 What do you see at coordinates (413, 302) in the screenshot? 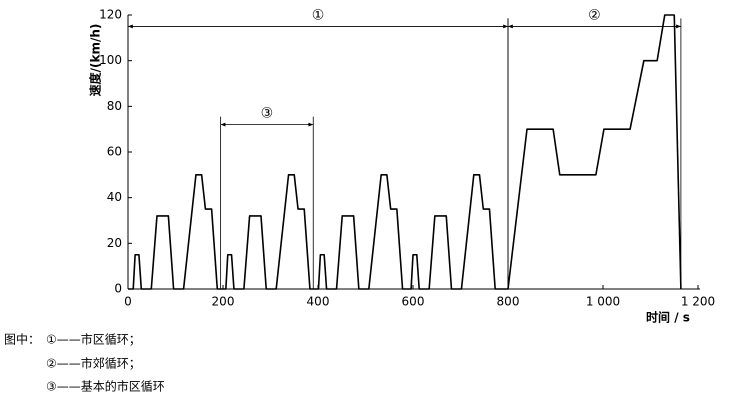
I see `x-tick-label: 600` at bounding box center [413, 302].